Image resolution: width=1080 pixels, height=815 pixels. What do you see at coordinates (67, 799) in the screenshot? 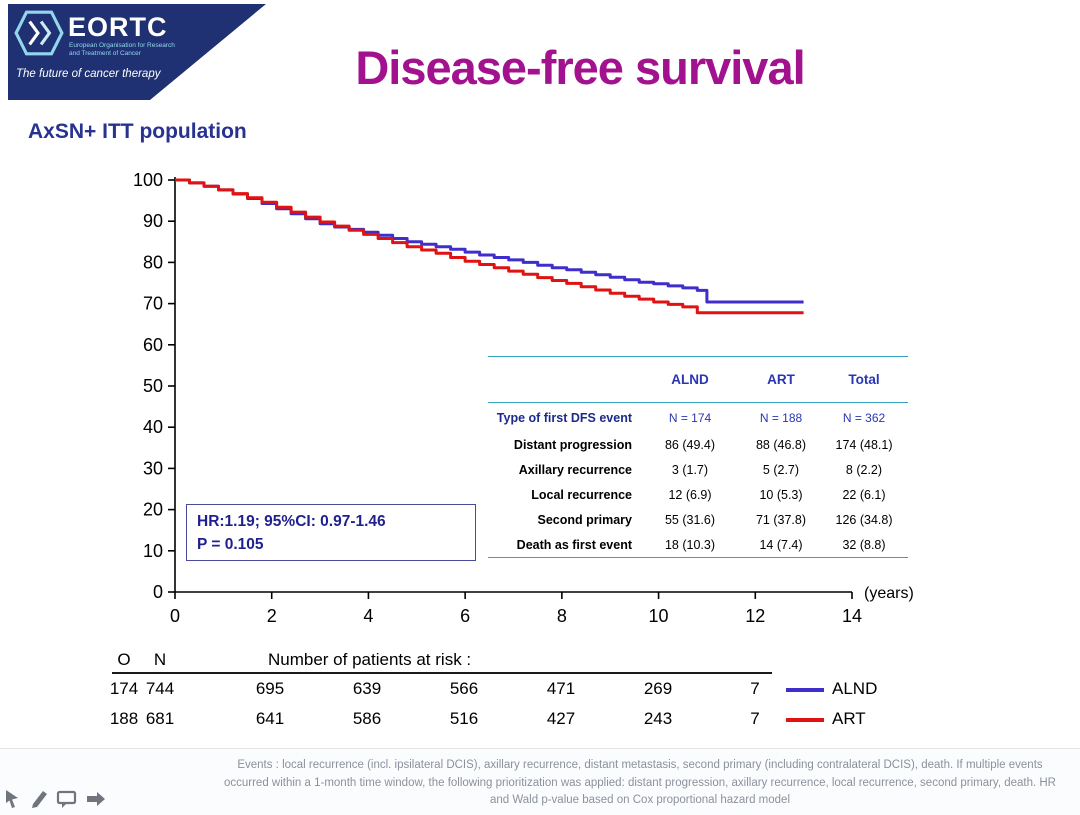
I see `comment-tool-icon` at bounding box center [67, 799].